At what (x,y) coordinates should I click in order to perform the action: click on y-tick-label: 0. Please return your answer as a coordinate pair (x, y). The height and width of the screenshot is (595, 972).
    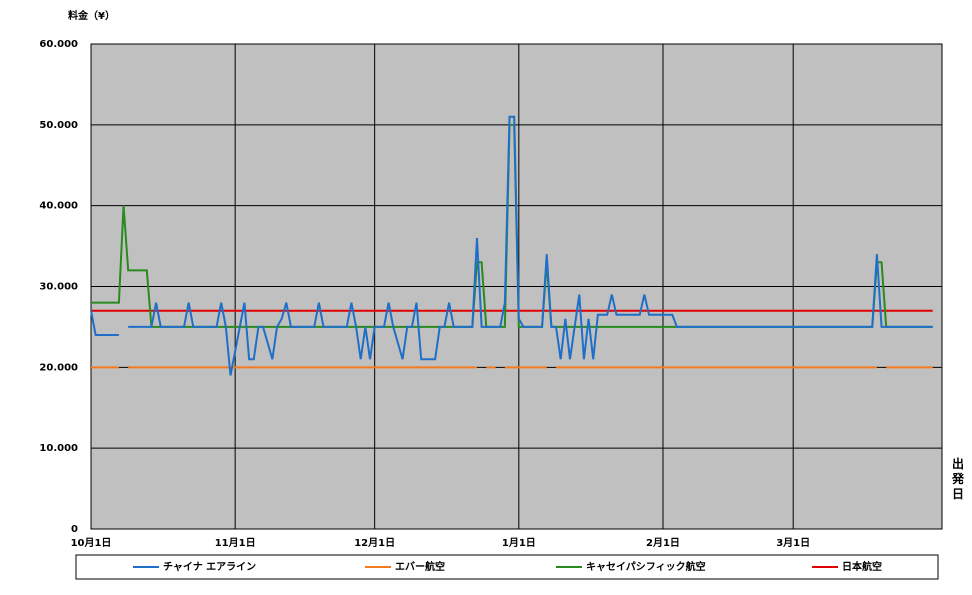
    Looking at the image, I should click on (74, 529).